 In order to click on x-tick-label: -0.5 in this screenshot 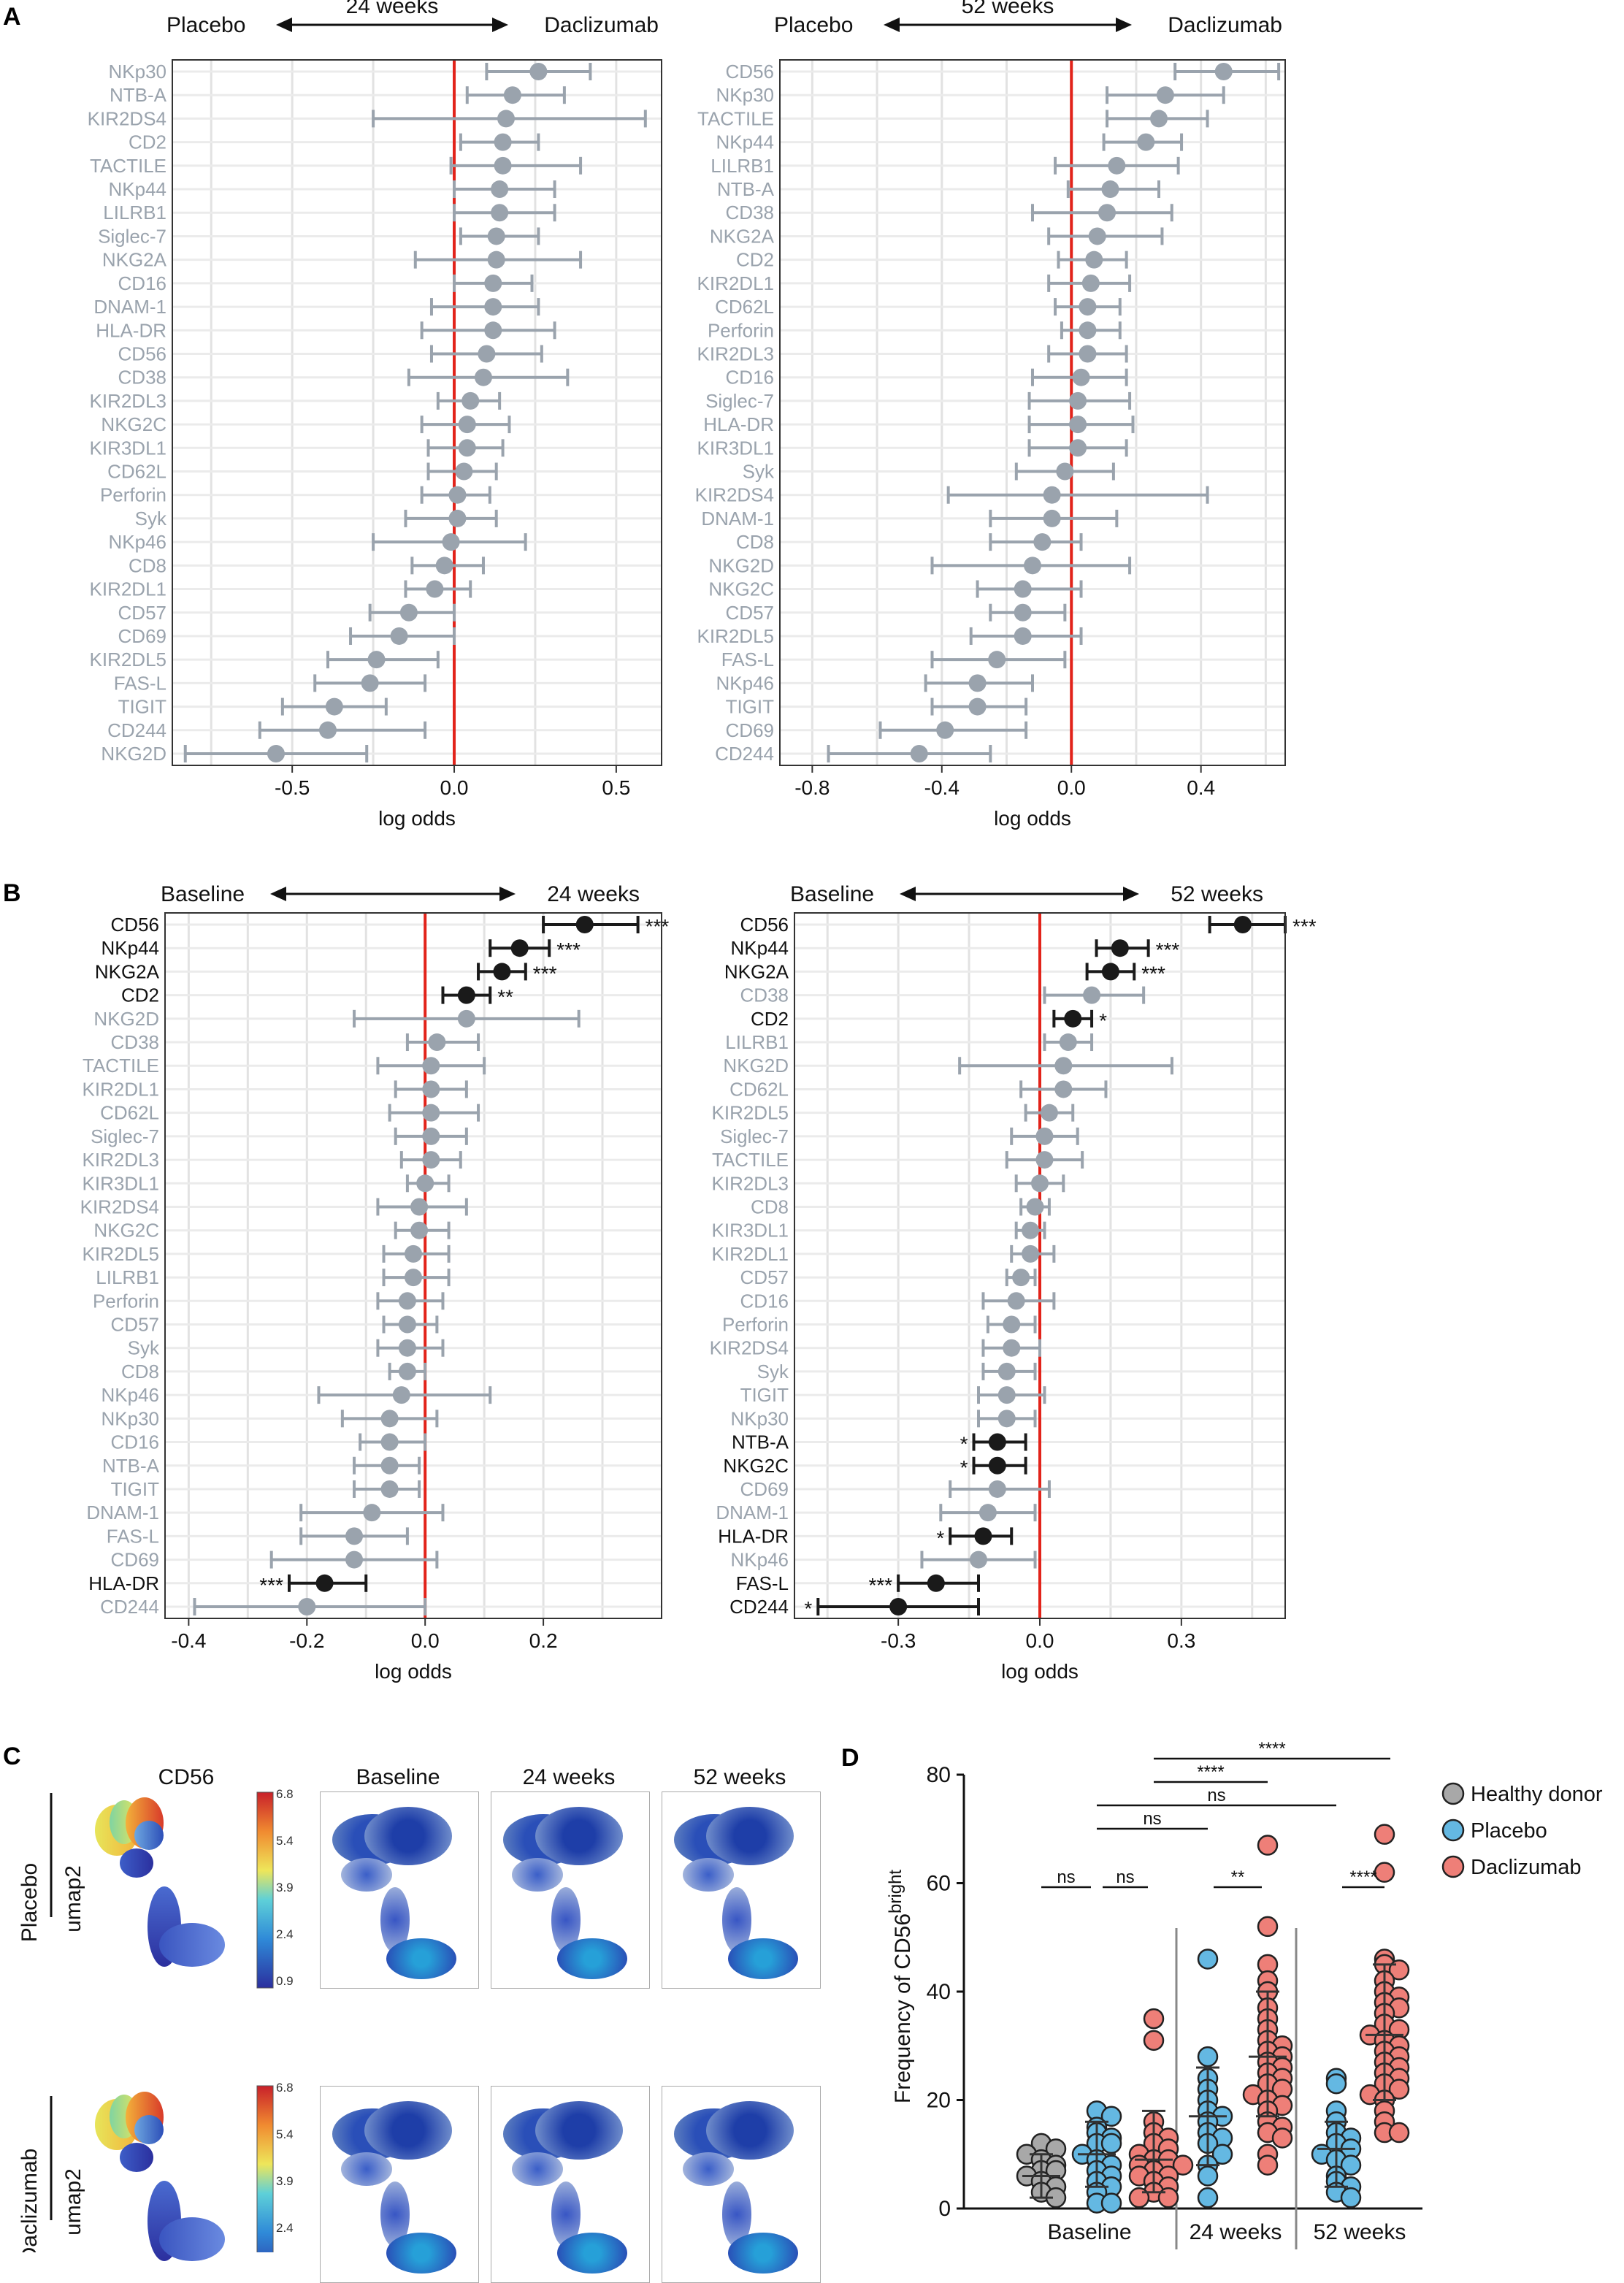, I will do `click(293, 787)`.